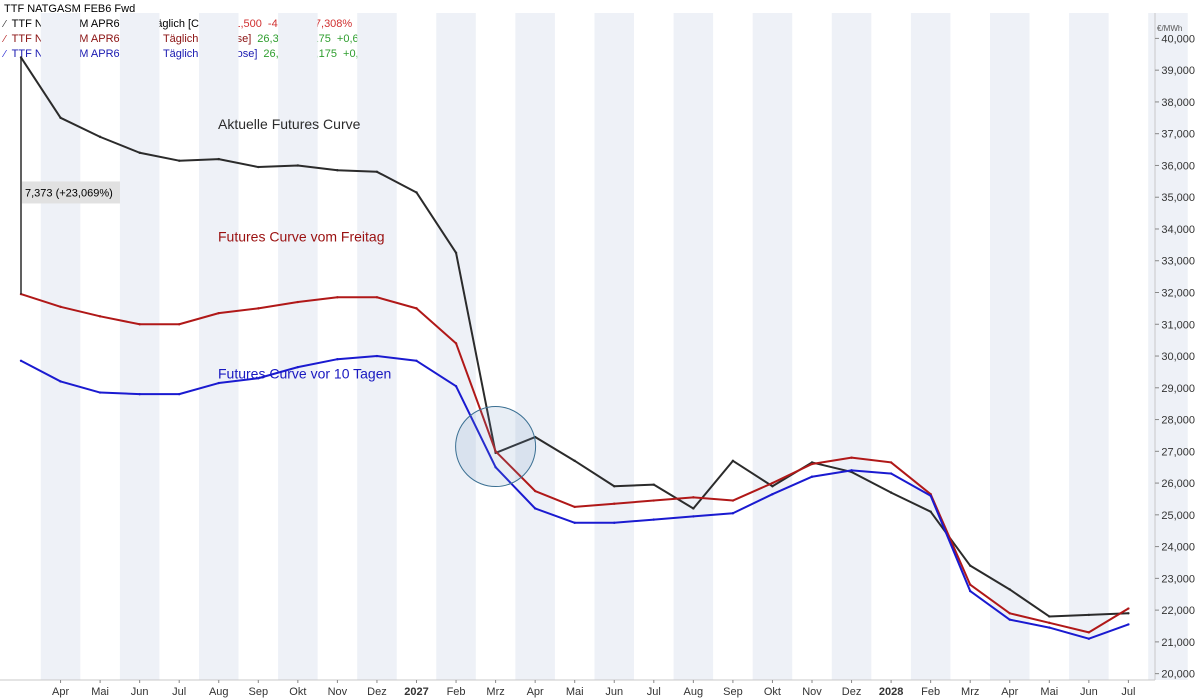 The image size is (1200, 700). I want to click on x-tick-label: 2027, so click(416, 692).